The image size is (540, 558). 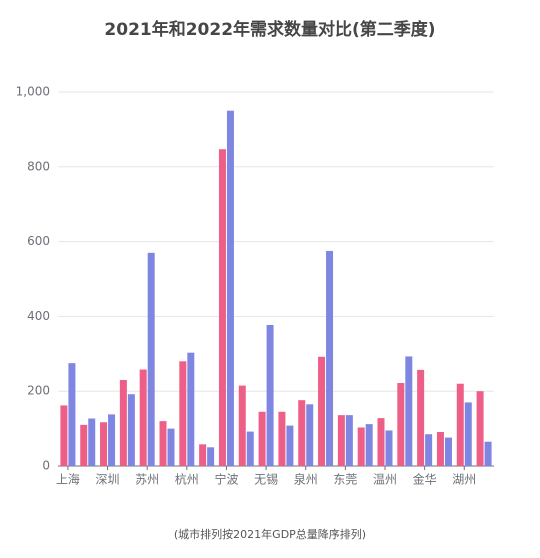 I want to click on x-tick-label: 深圳, so click(x=108, y=480).